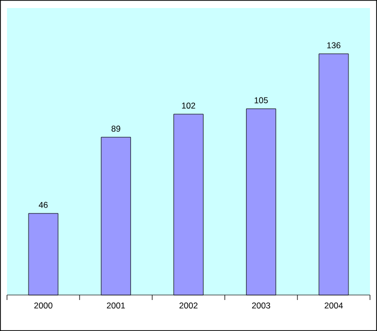  Describe the element at coordinates (189, 305) in the screenshot. I see `x-tick-label: 2002` at that location.